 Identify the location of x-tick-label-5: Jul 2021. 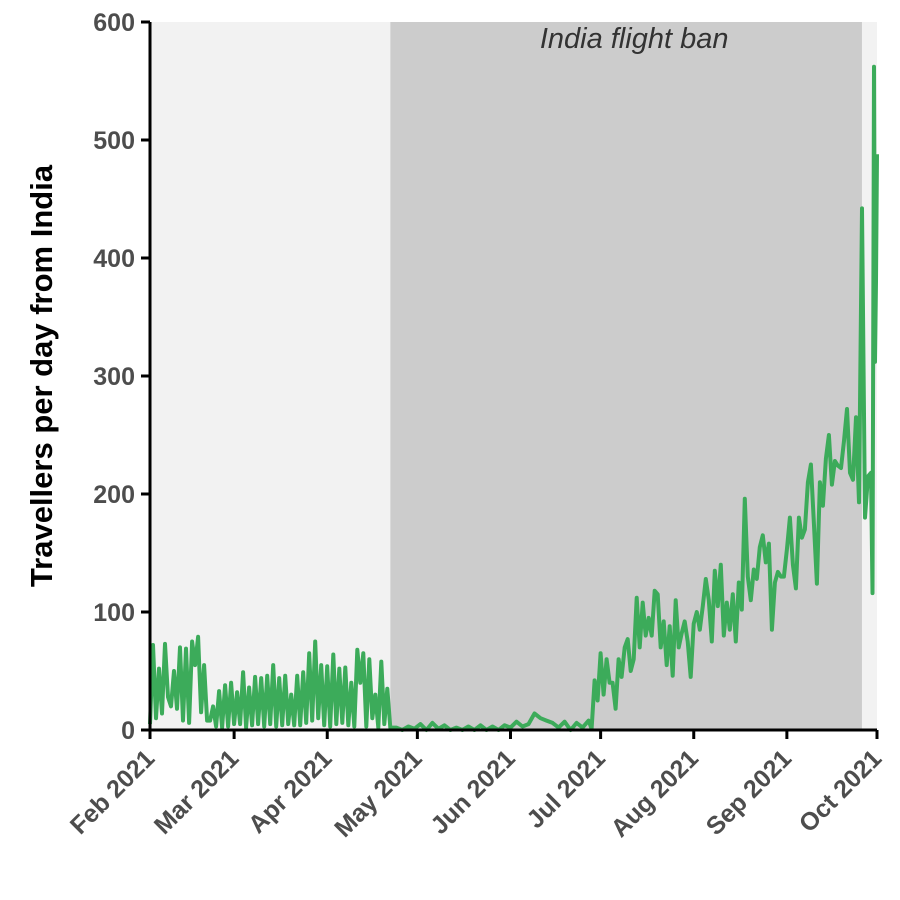
(566, 789).